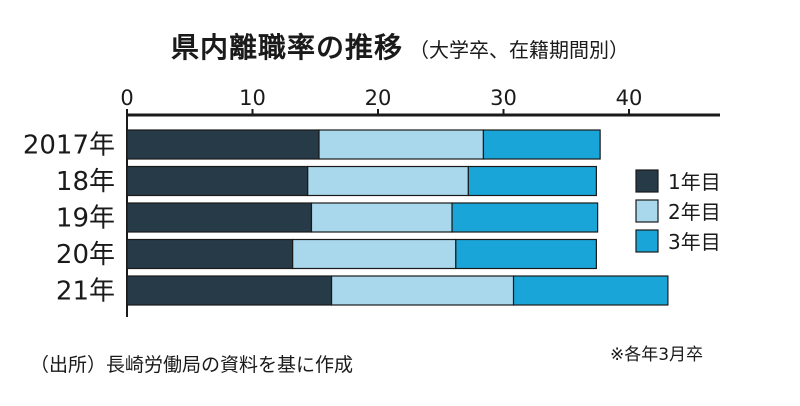  I want to click on legend-label: 2年目, so click(694, 212).